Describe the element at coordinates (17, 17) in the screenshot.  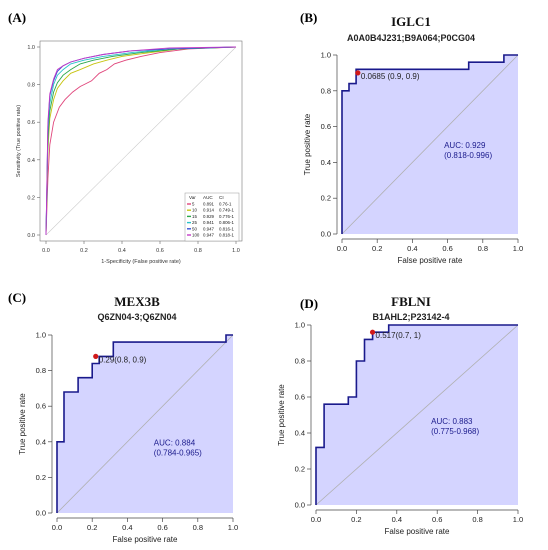
I see `panel-a-label: (A)` at that location.